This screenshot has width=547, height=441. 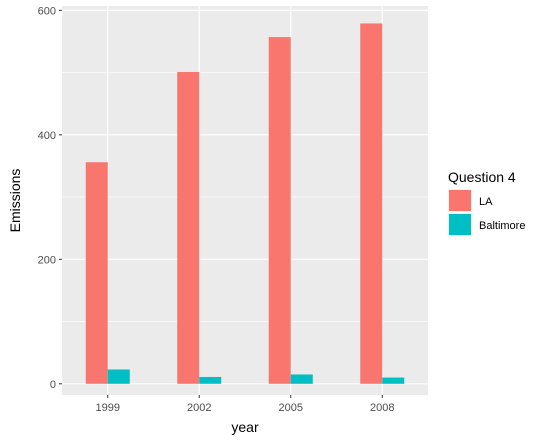 I want to click on bar-baltimore-2008, so click(x=393, y=380).